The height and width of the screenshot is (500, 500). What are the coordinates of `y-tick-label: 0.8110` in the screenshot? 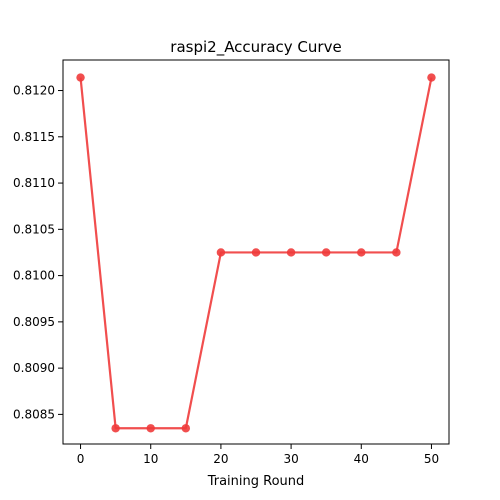 It's located at (34, 183).